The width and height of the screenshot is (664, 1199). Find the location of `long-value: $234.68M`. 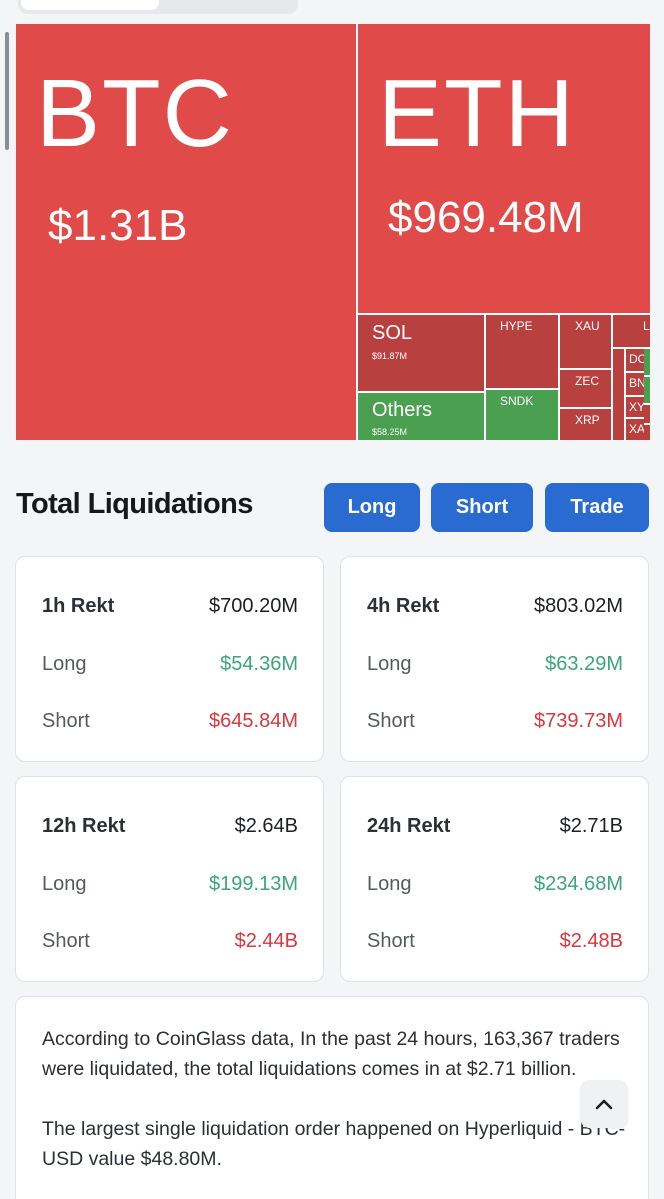

long-value: $234.68M is located at coordinates (578, 884).